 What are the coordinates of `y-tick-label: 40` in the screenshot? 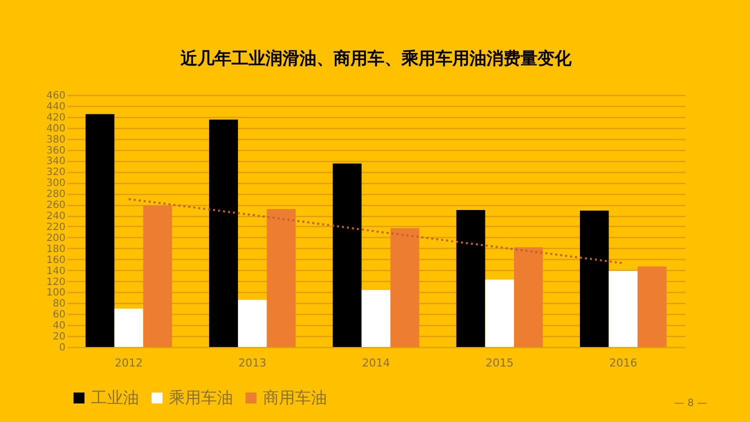 It's located at (59, 326).